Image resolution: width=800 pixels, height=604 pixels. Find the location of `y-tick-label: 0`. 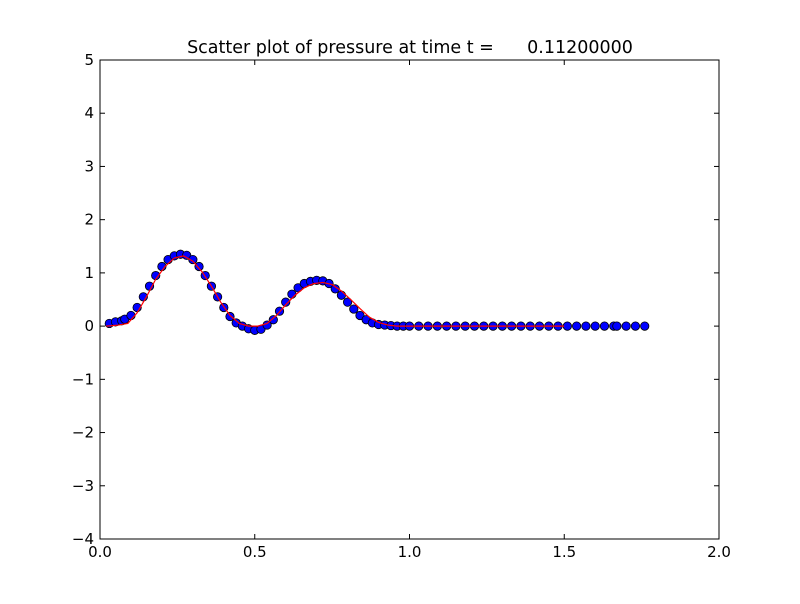

y-tick-label: 0 is located at coordinates (89, 326).